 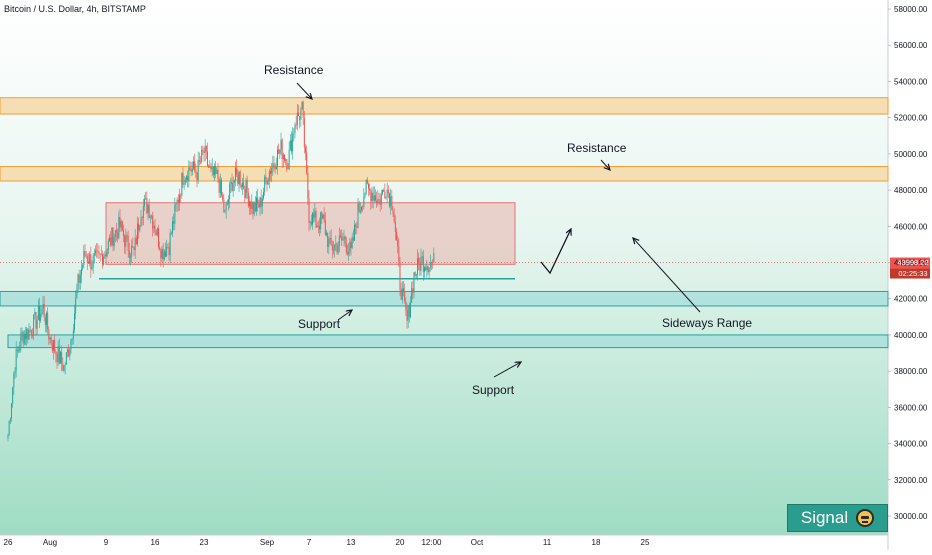 I want to click on time-axis: 26 Aug 9 16 23 Sep 7 13 20 12:00 Oct 11 18 25, so click(x=327, y=542).